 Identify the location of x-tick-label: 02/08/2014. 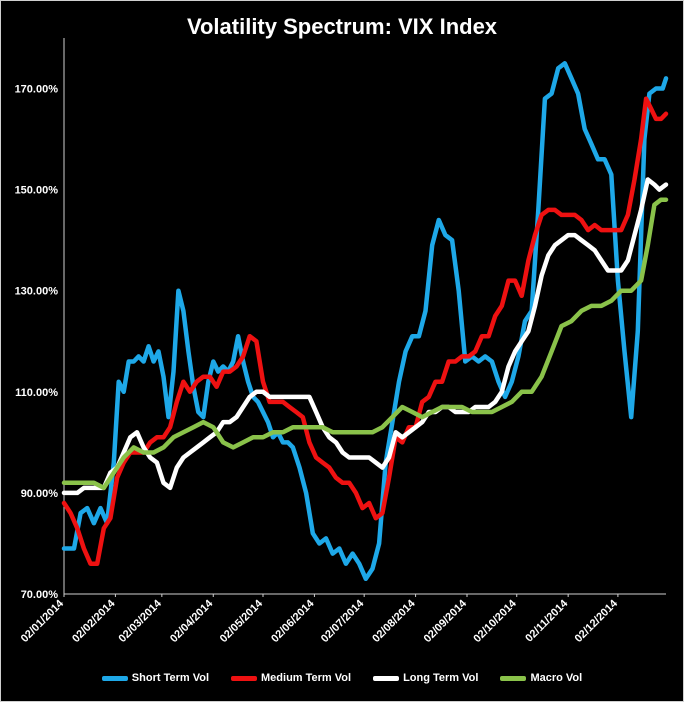
(394, 621).